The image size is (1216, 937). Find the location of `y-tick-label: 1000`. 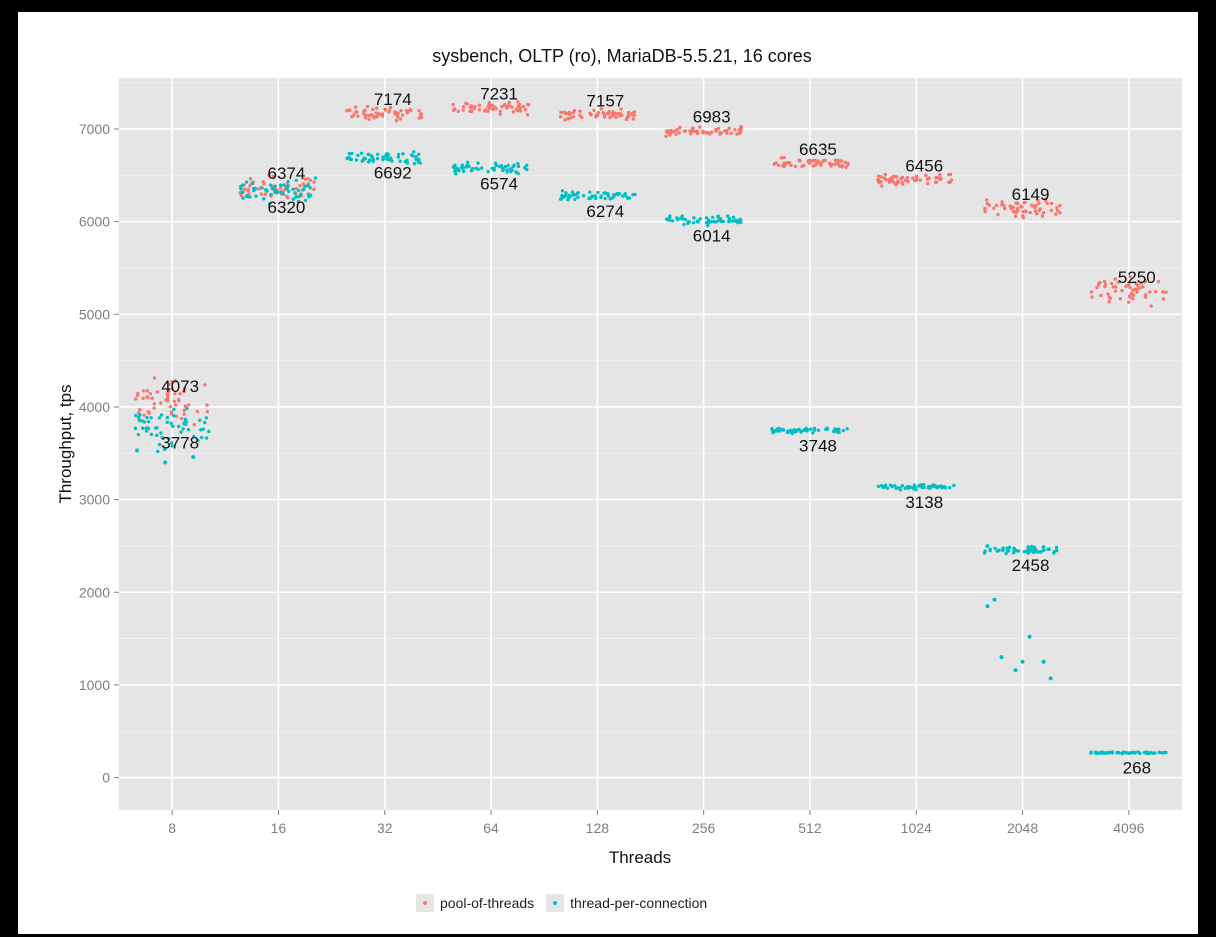

y-tick-label: 1000 is located at coordinates (94, 685).